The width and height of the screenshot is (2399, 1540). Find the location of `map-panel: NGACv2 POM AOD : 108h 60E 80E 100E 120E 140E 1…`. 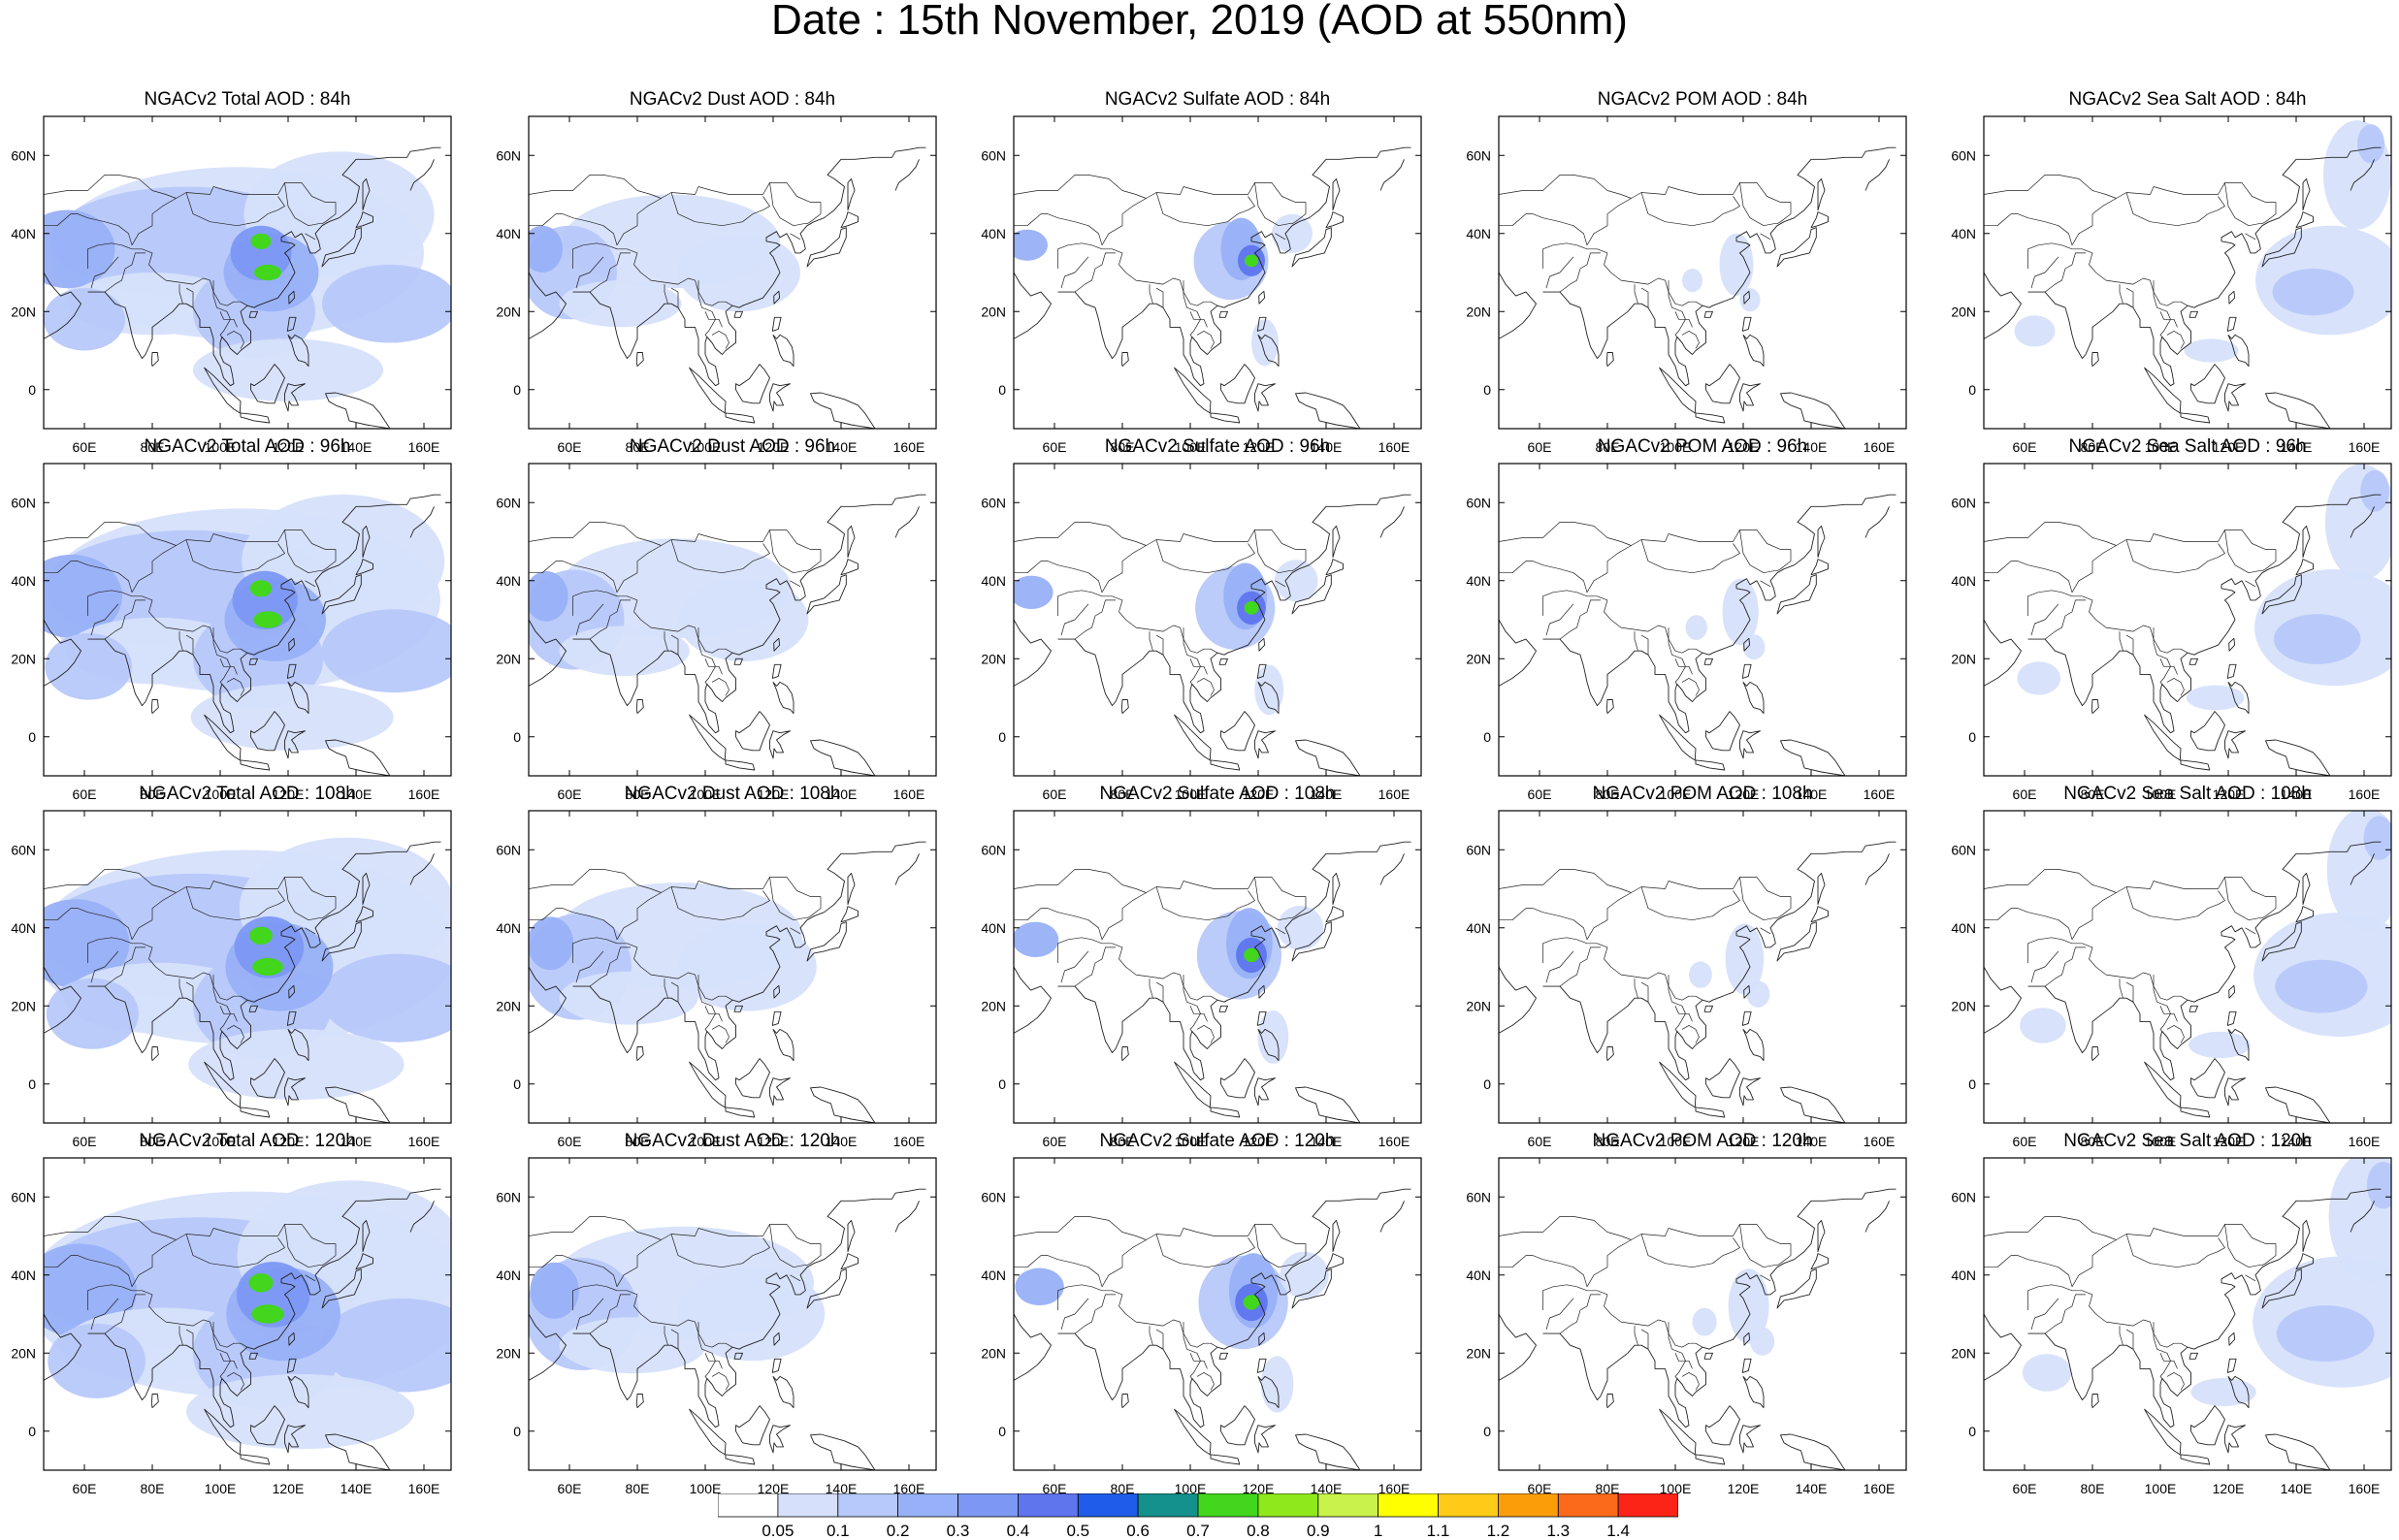

map-panel: NGACv2 POM AOD : 108h 60E 80E 100E 120E 140E 1… is located at coordinates (1687, 973).